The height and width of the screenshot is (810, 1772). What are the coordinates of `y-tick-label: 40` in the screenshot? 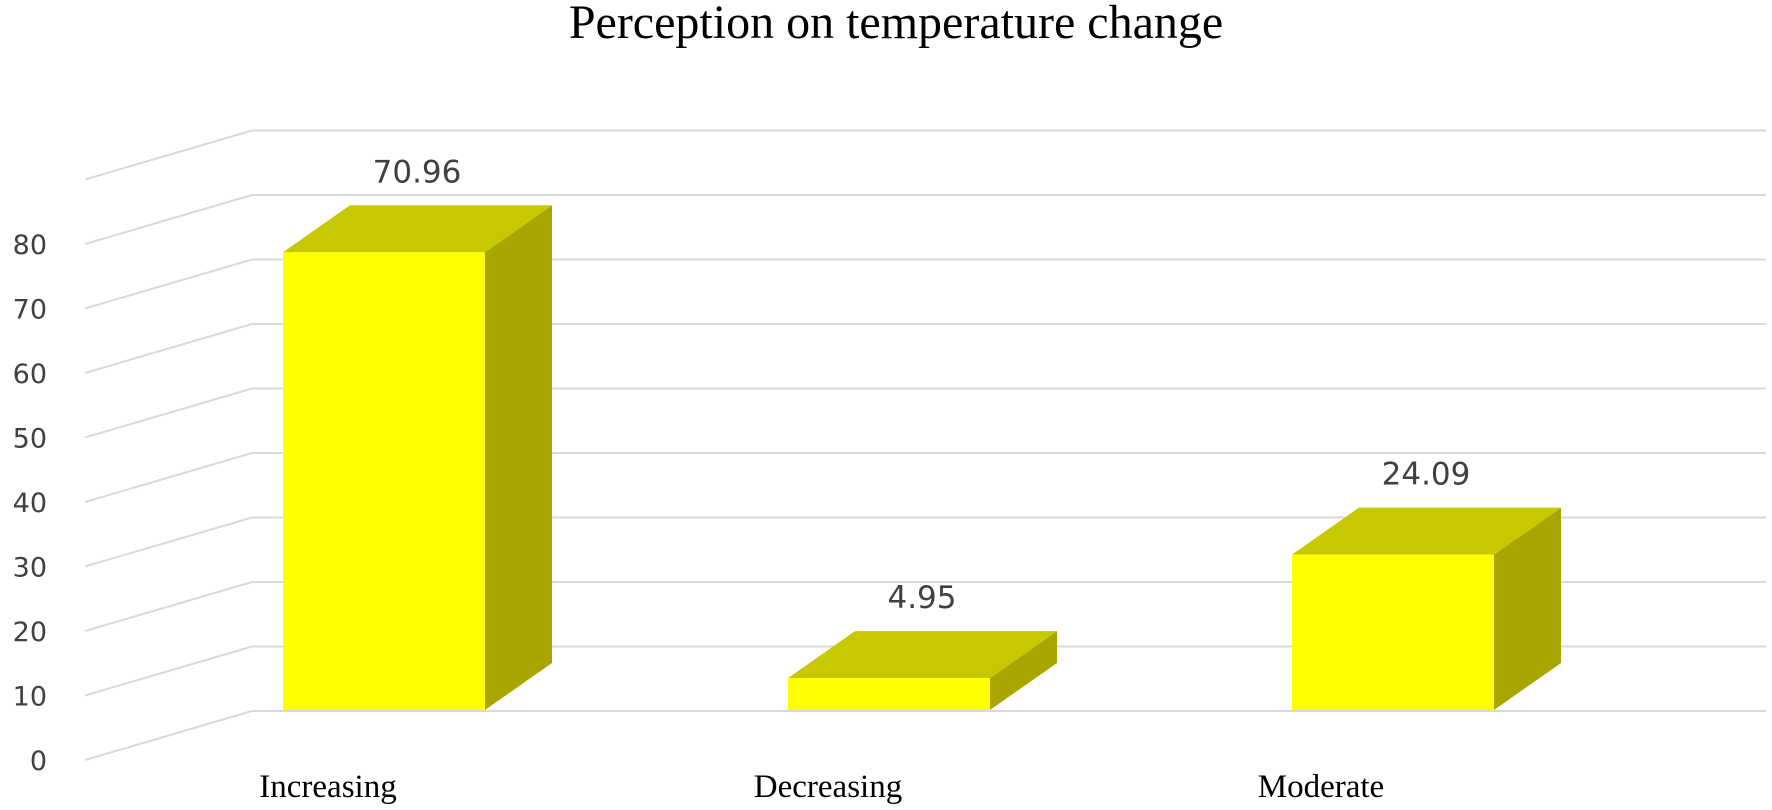 It's located at (30, 503).